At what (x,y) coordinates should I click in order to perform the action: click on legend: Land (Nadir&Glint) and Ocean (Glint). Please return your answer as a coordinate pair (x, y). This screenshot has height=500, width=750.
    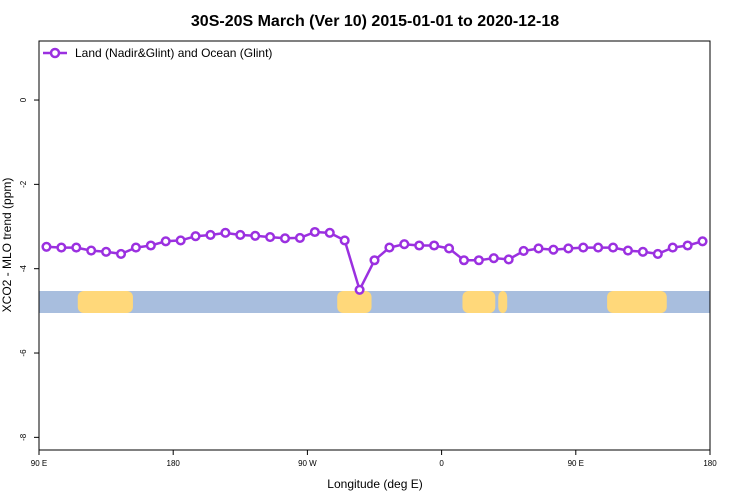
    Looking at the image, I should click on (157, 53).